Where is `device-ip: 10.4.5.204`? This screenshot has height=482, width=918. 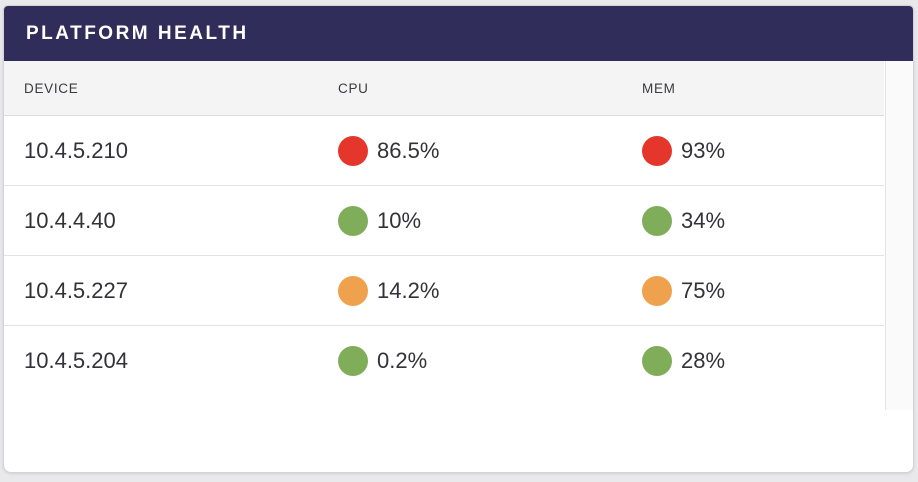
device-ip: 10.4.5.204 is located at coordinates (76, 360).